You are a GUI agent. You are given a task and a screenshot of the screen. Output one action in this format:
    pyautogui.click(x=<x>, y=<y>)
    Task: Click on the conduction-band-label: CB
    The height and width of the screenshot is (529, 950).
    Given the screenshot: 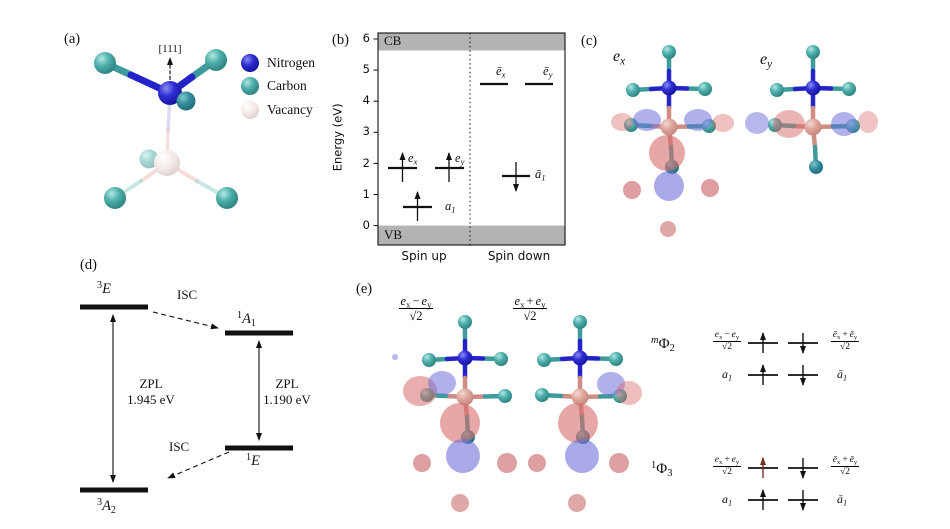 What is the action you would take?
    pyautogui.click(x=393, y=40)
    